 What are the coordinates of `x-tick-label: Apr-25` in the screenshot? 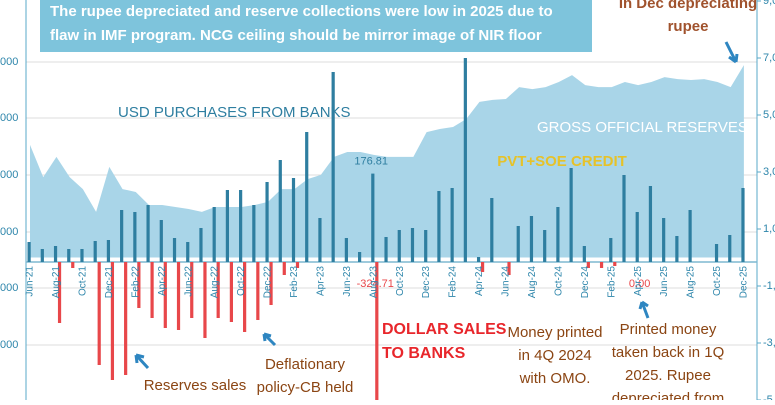 It's located at (638, 281).